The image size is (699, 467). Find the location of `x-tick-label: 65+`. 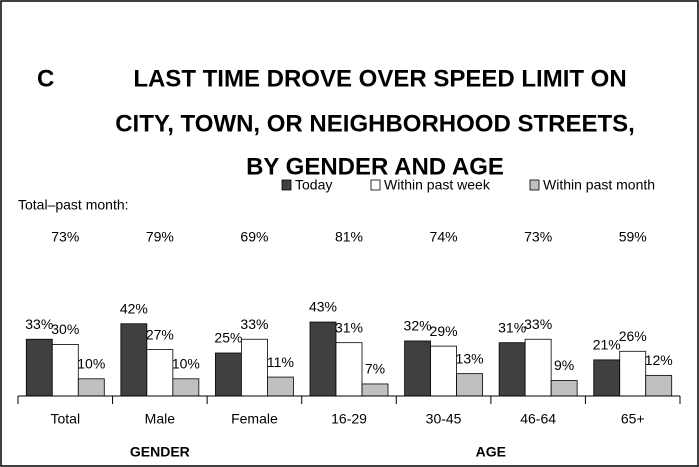

x-tick-label: 65+ is located at coordinates (633, 419).